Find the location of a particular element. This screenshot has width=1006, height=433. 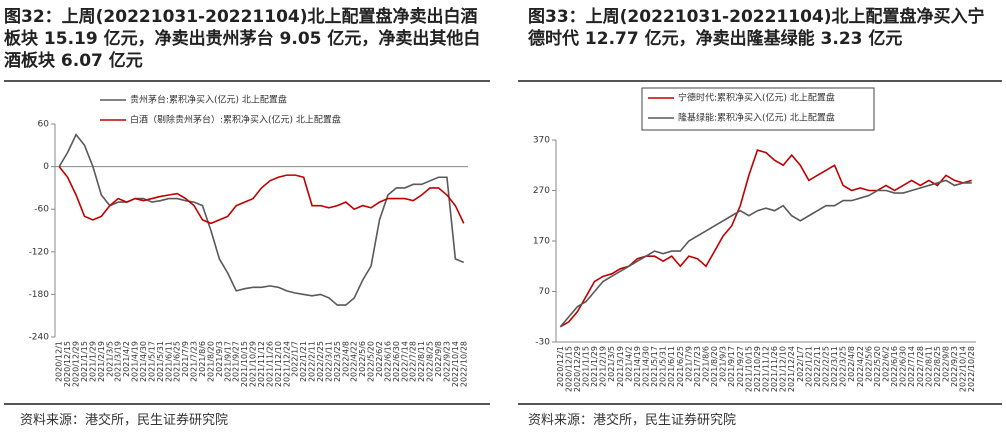

x-tick-label: 2021/10/15 is located at coordinates (244, 364).